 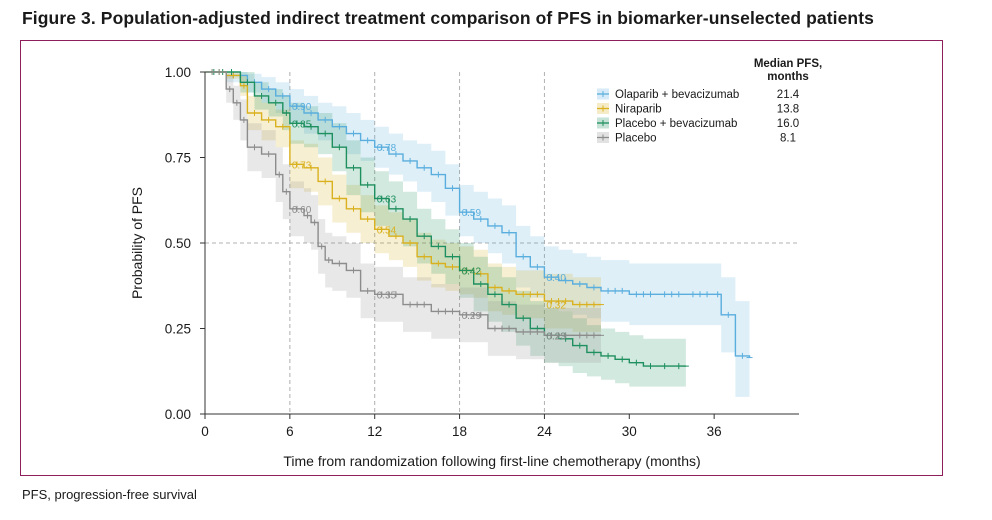 What do you see at coordinates (676, 124) in the screenshot?
I see `legend-label: Placebo + bevacizumab` at bounding box center [676, 124].